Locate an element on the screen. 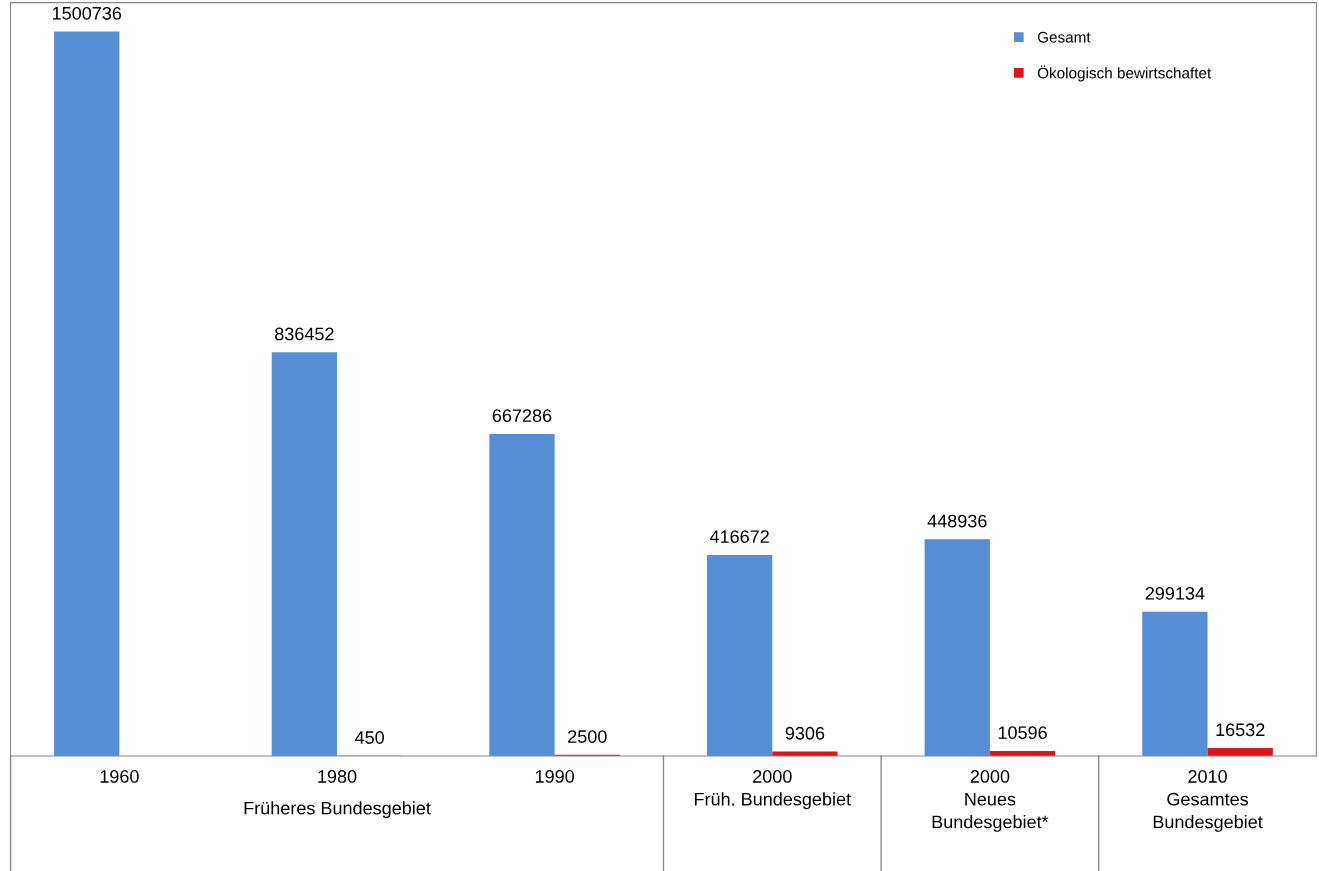  x-tick-label: 2010 Gesamtes Bundesgebiet is located at coordinates (1208, 801).